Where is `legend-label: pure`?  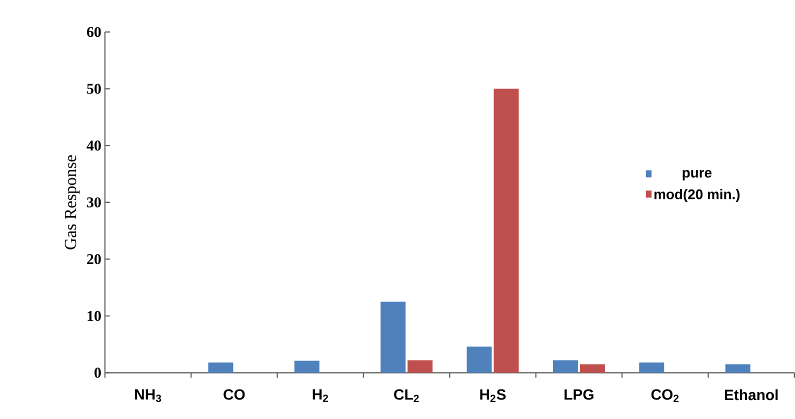 legend-label: pure is located at coordinates (697, 175).